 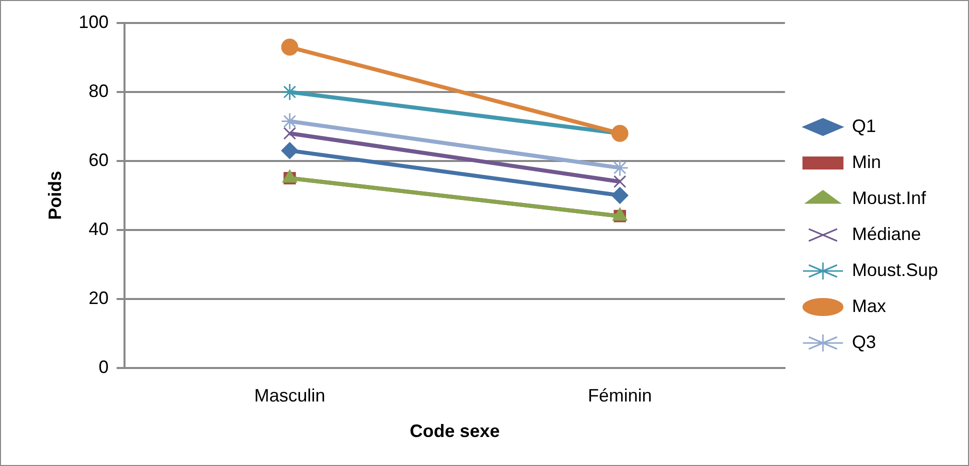 What do you see at coordinates (869, 306) in the screenshot?
I see `legend-label: Max` at bounding box center [869, 306].